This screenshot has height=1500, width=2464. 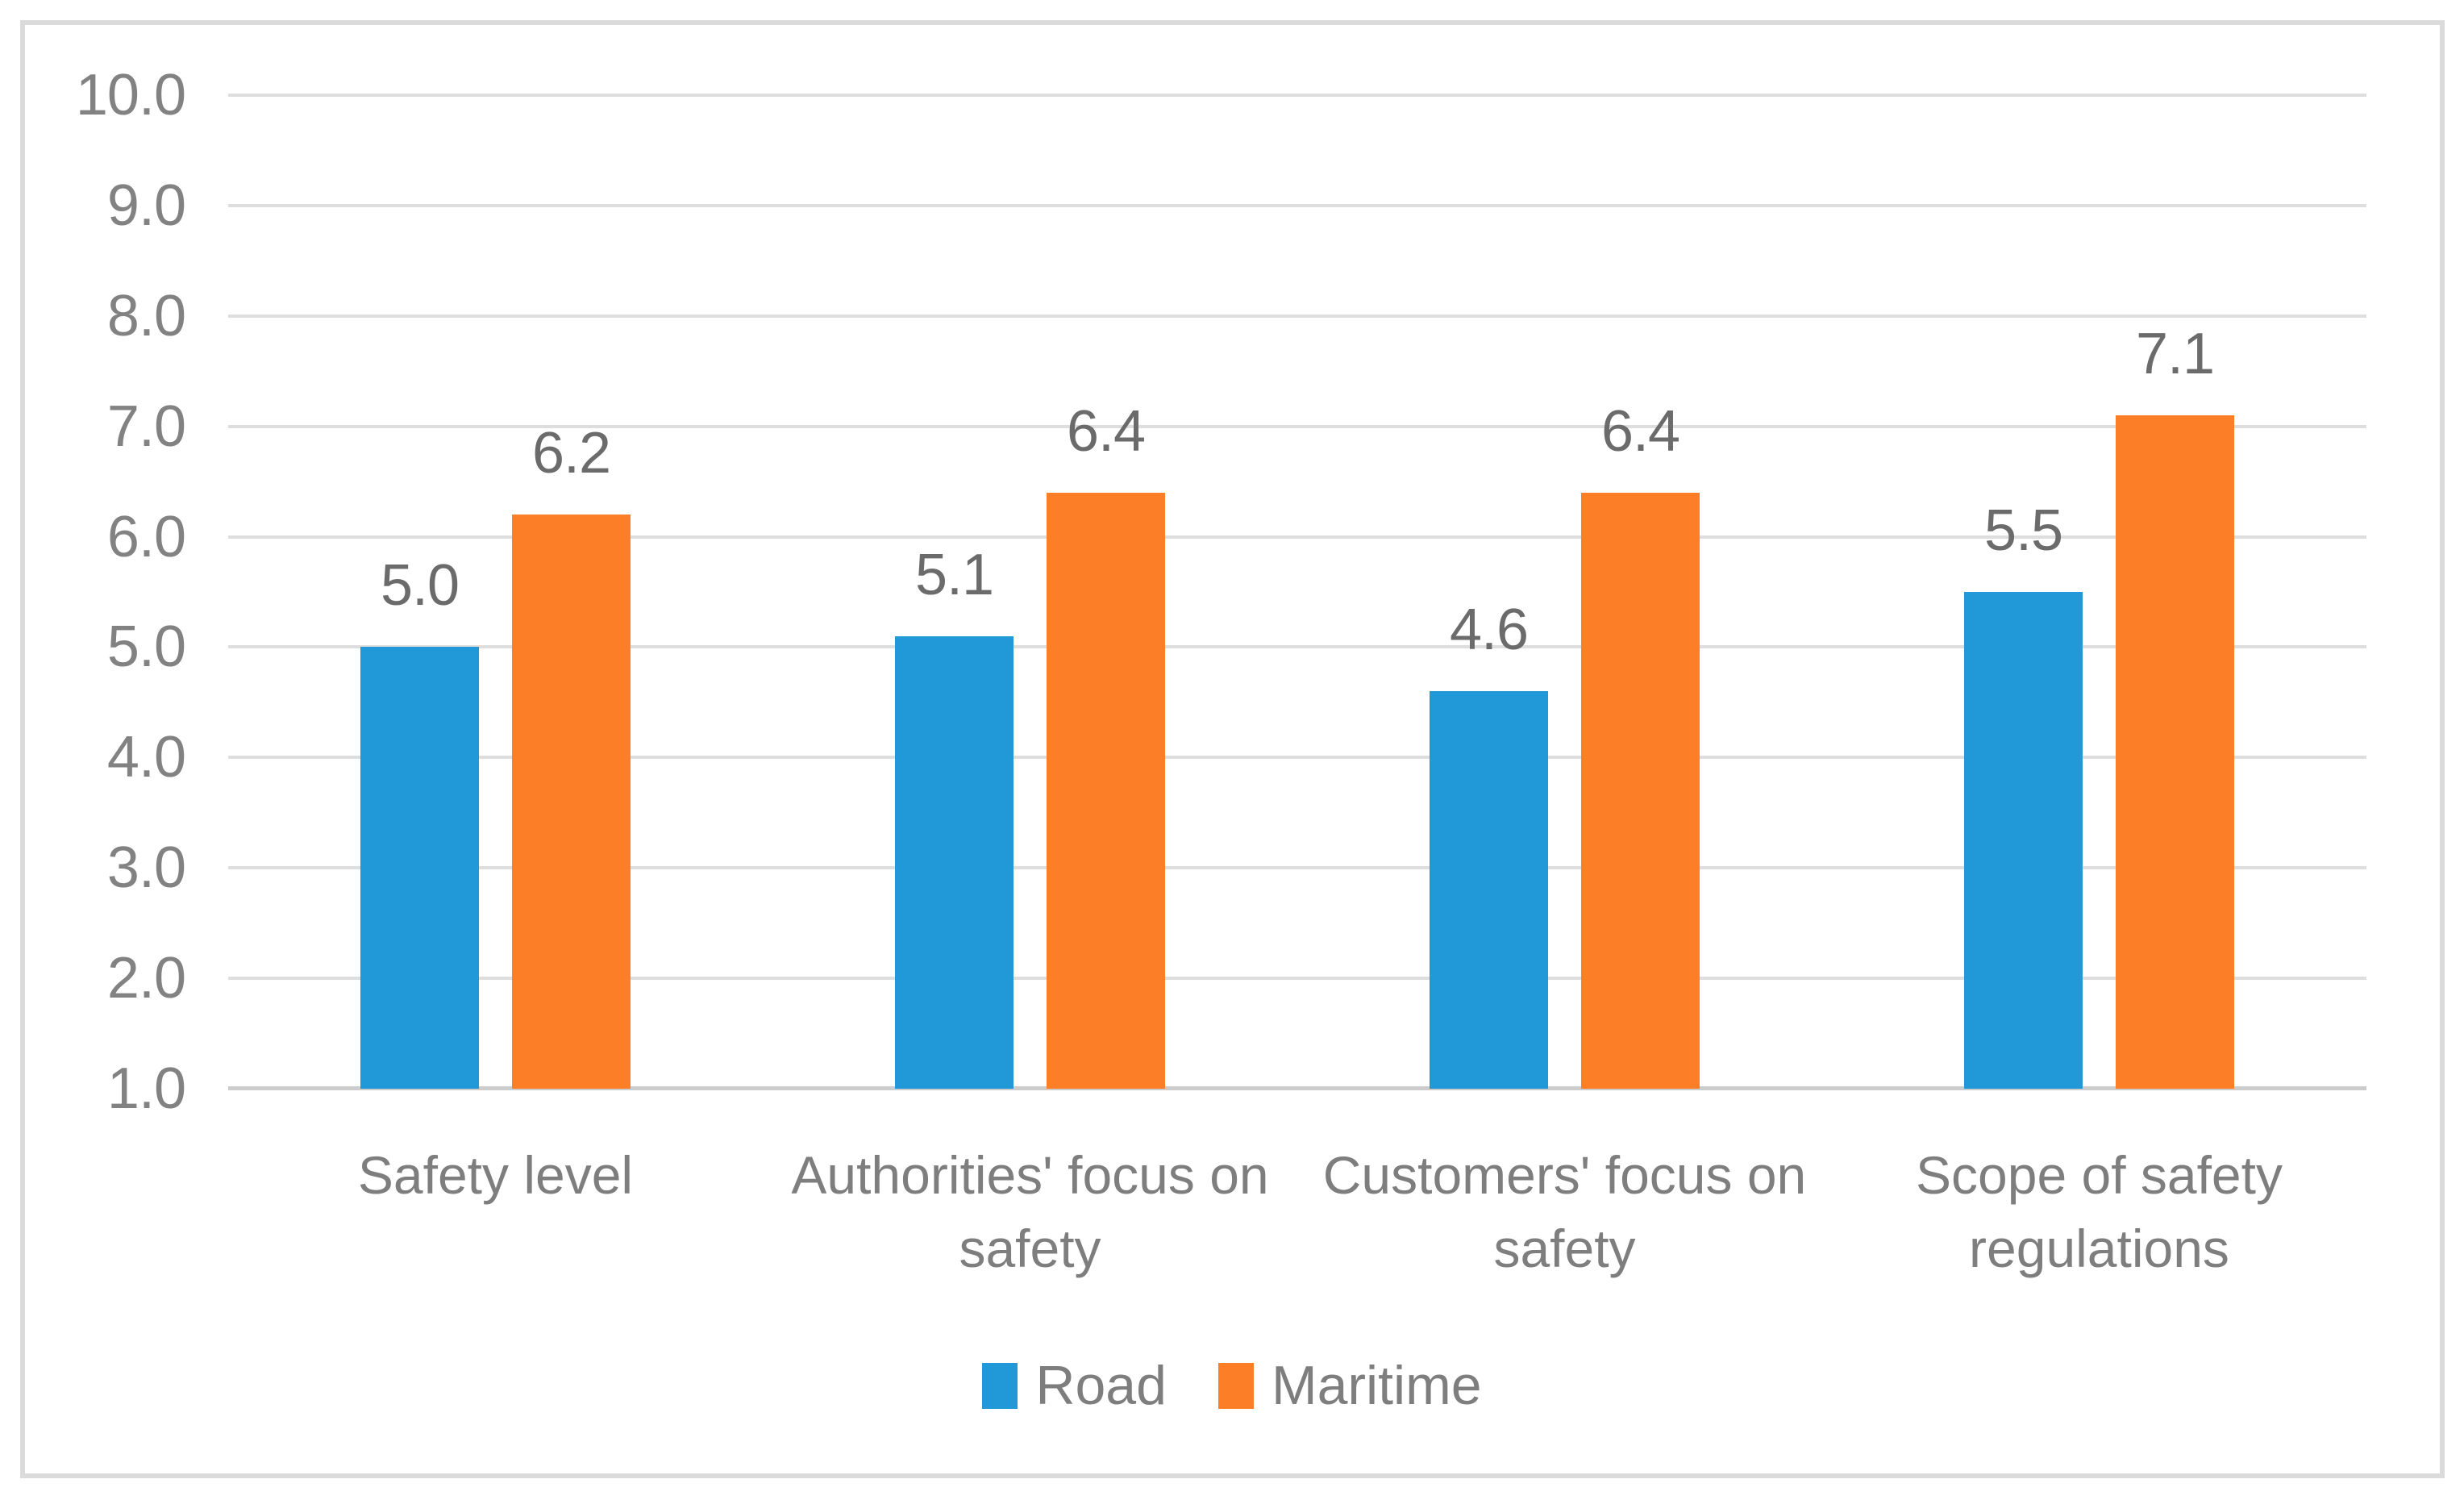 What do you see at coordinates (2099, 1249) in the screenshot?
I see `x-category-label-line: regulations` at bounding box center [2099, 1249].